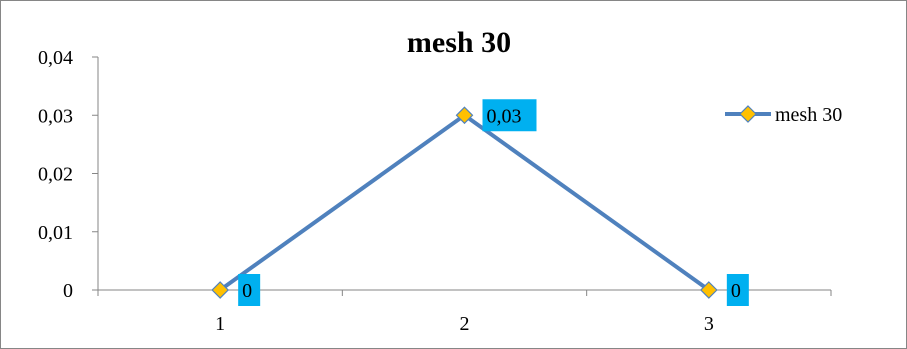 This screenshot has height=349, width=907. I want to click on legend: mesh 30, so click(783, 115).